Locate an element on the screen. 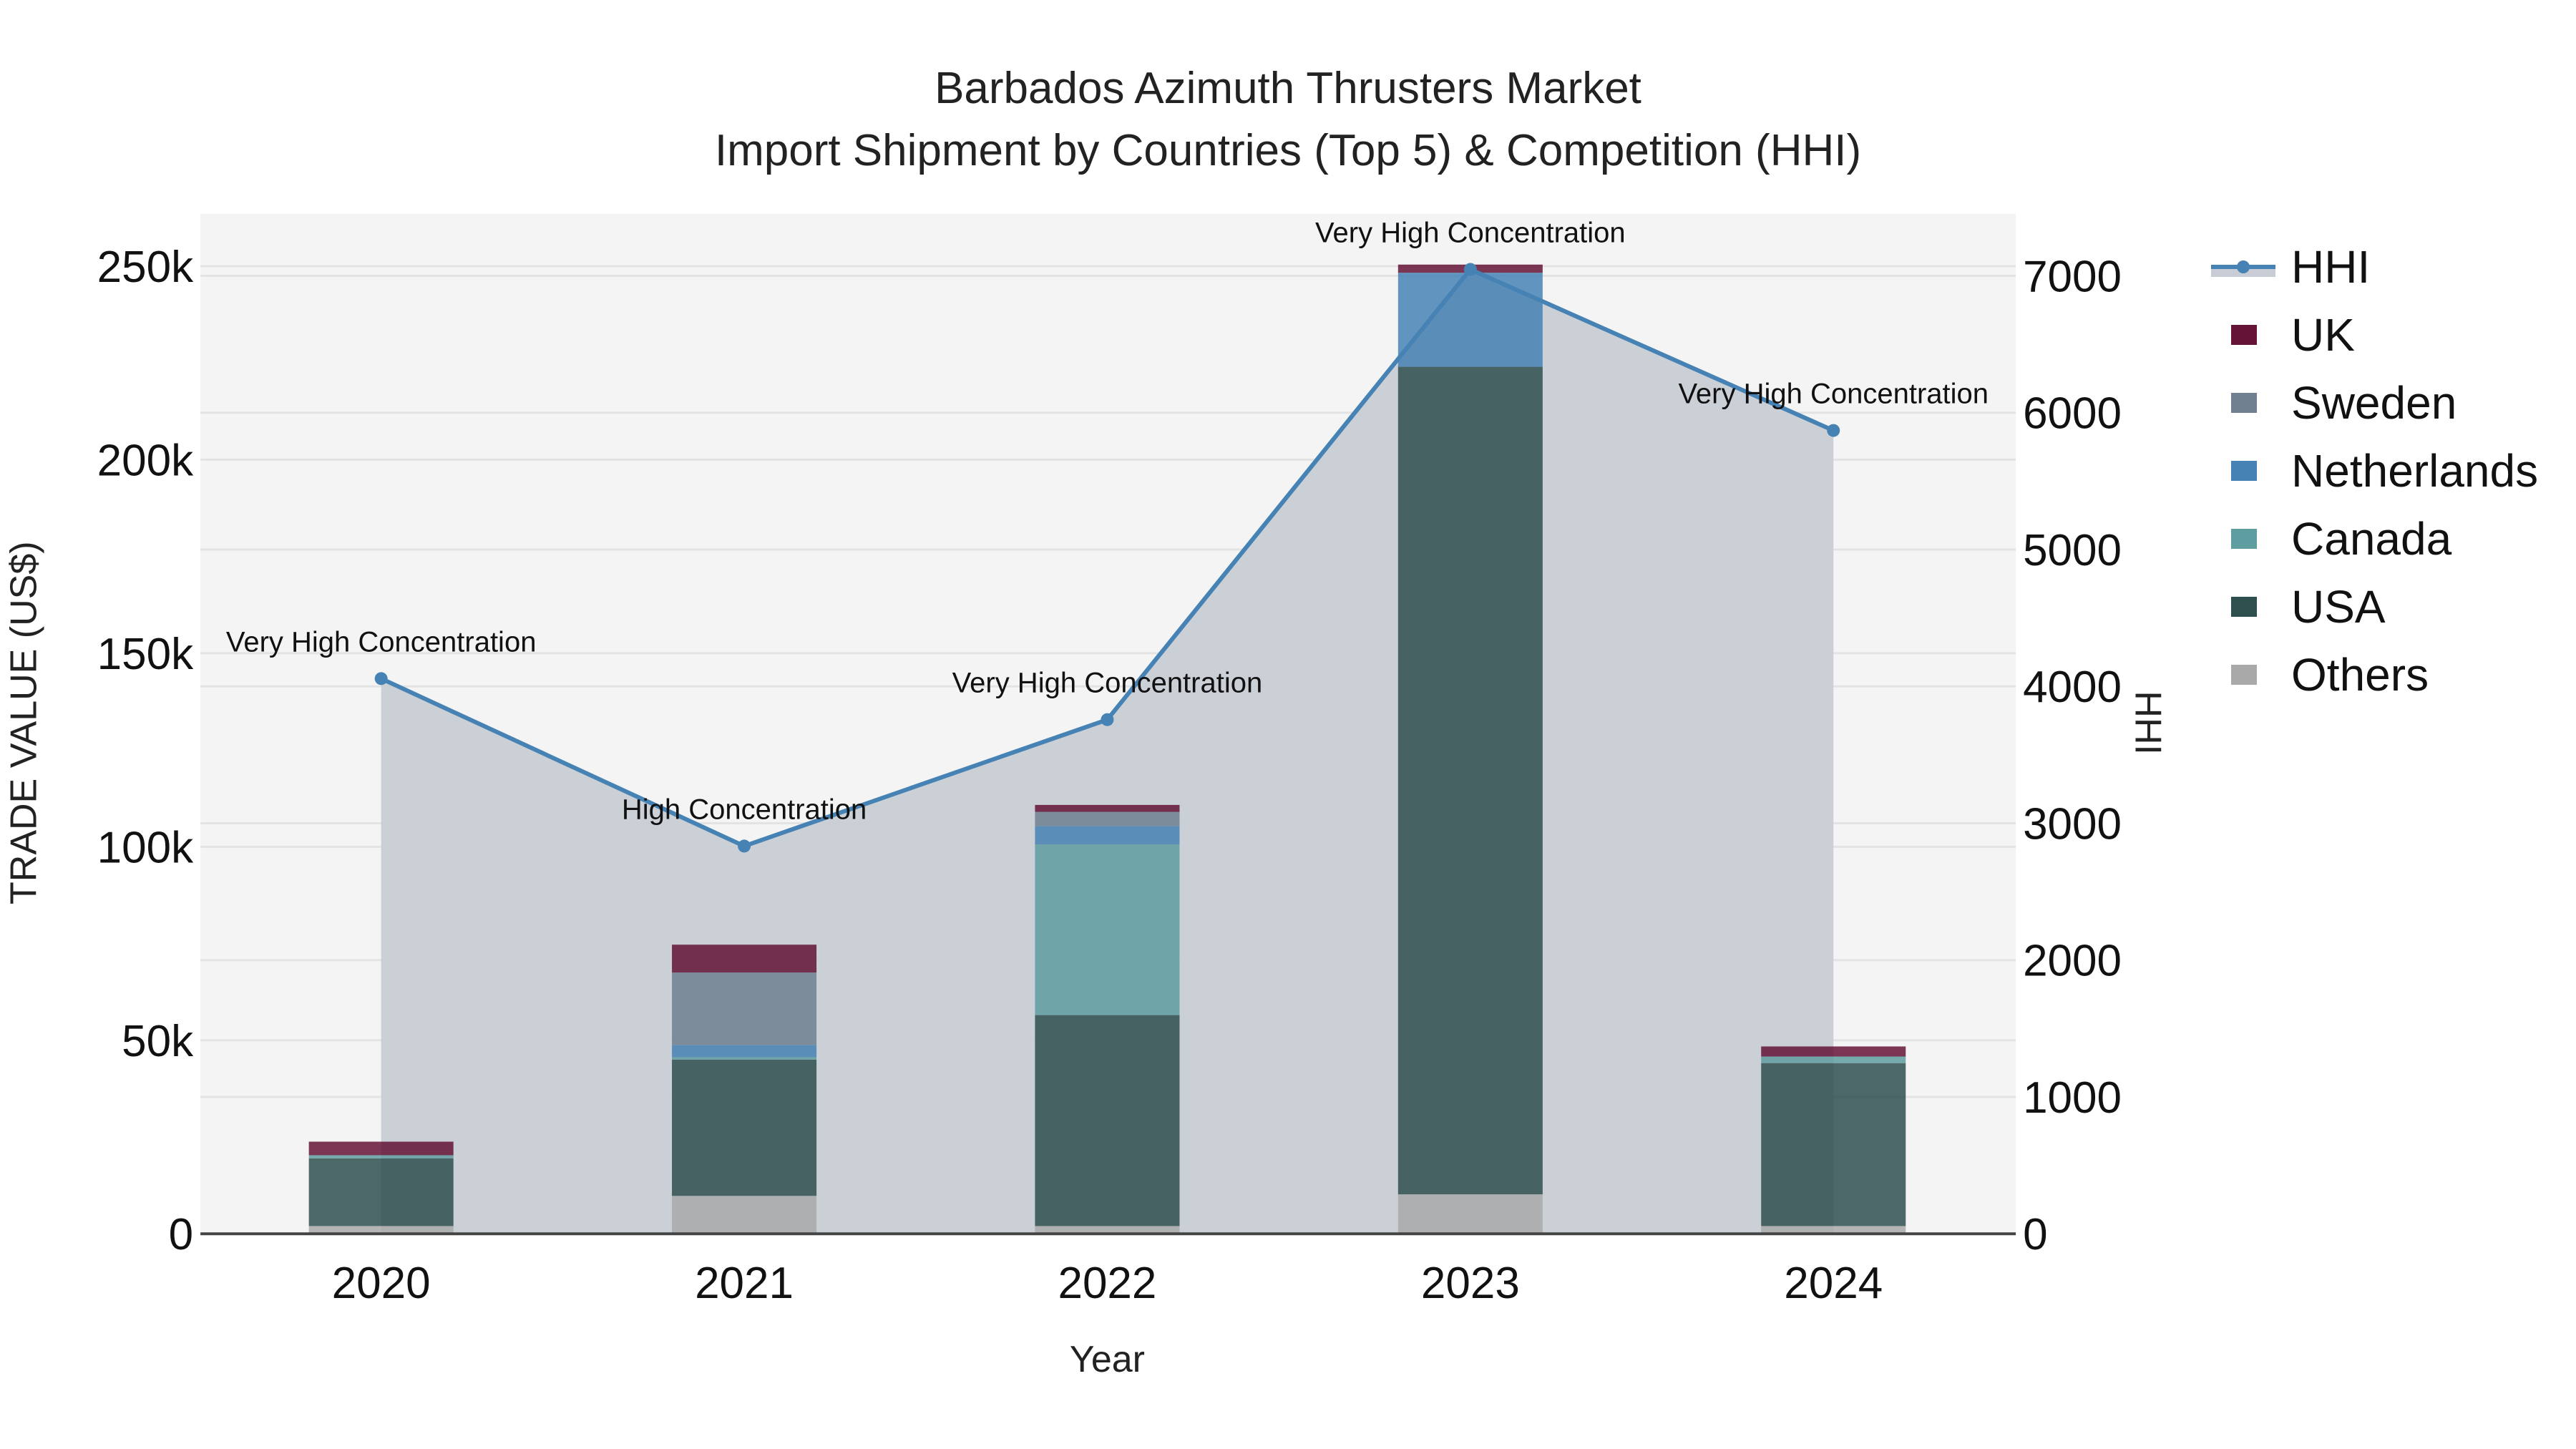 The width and height of the screenshot is (2576, 1449). y-tick-right: 7000 is located at coordinates (2072, 276).